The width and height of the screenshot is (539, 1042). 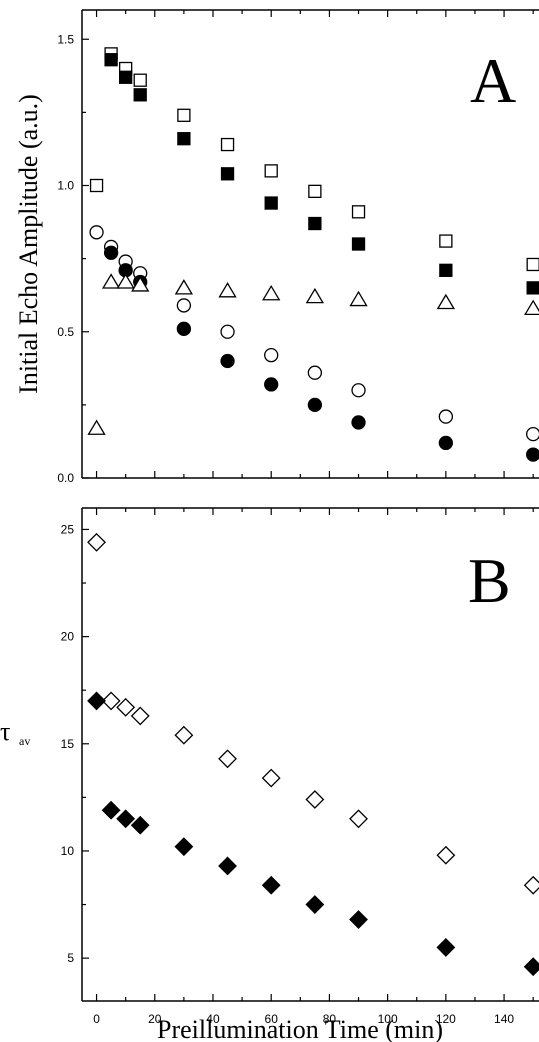 I want to click on panel-b-letter: B, so click(x=489, y=580).